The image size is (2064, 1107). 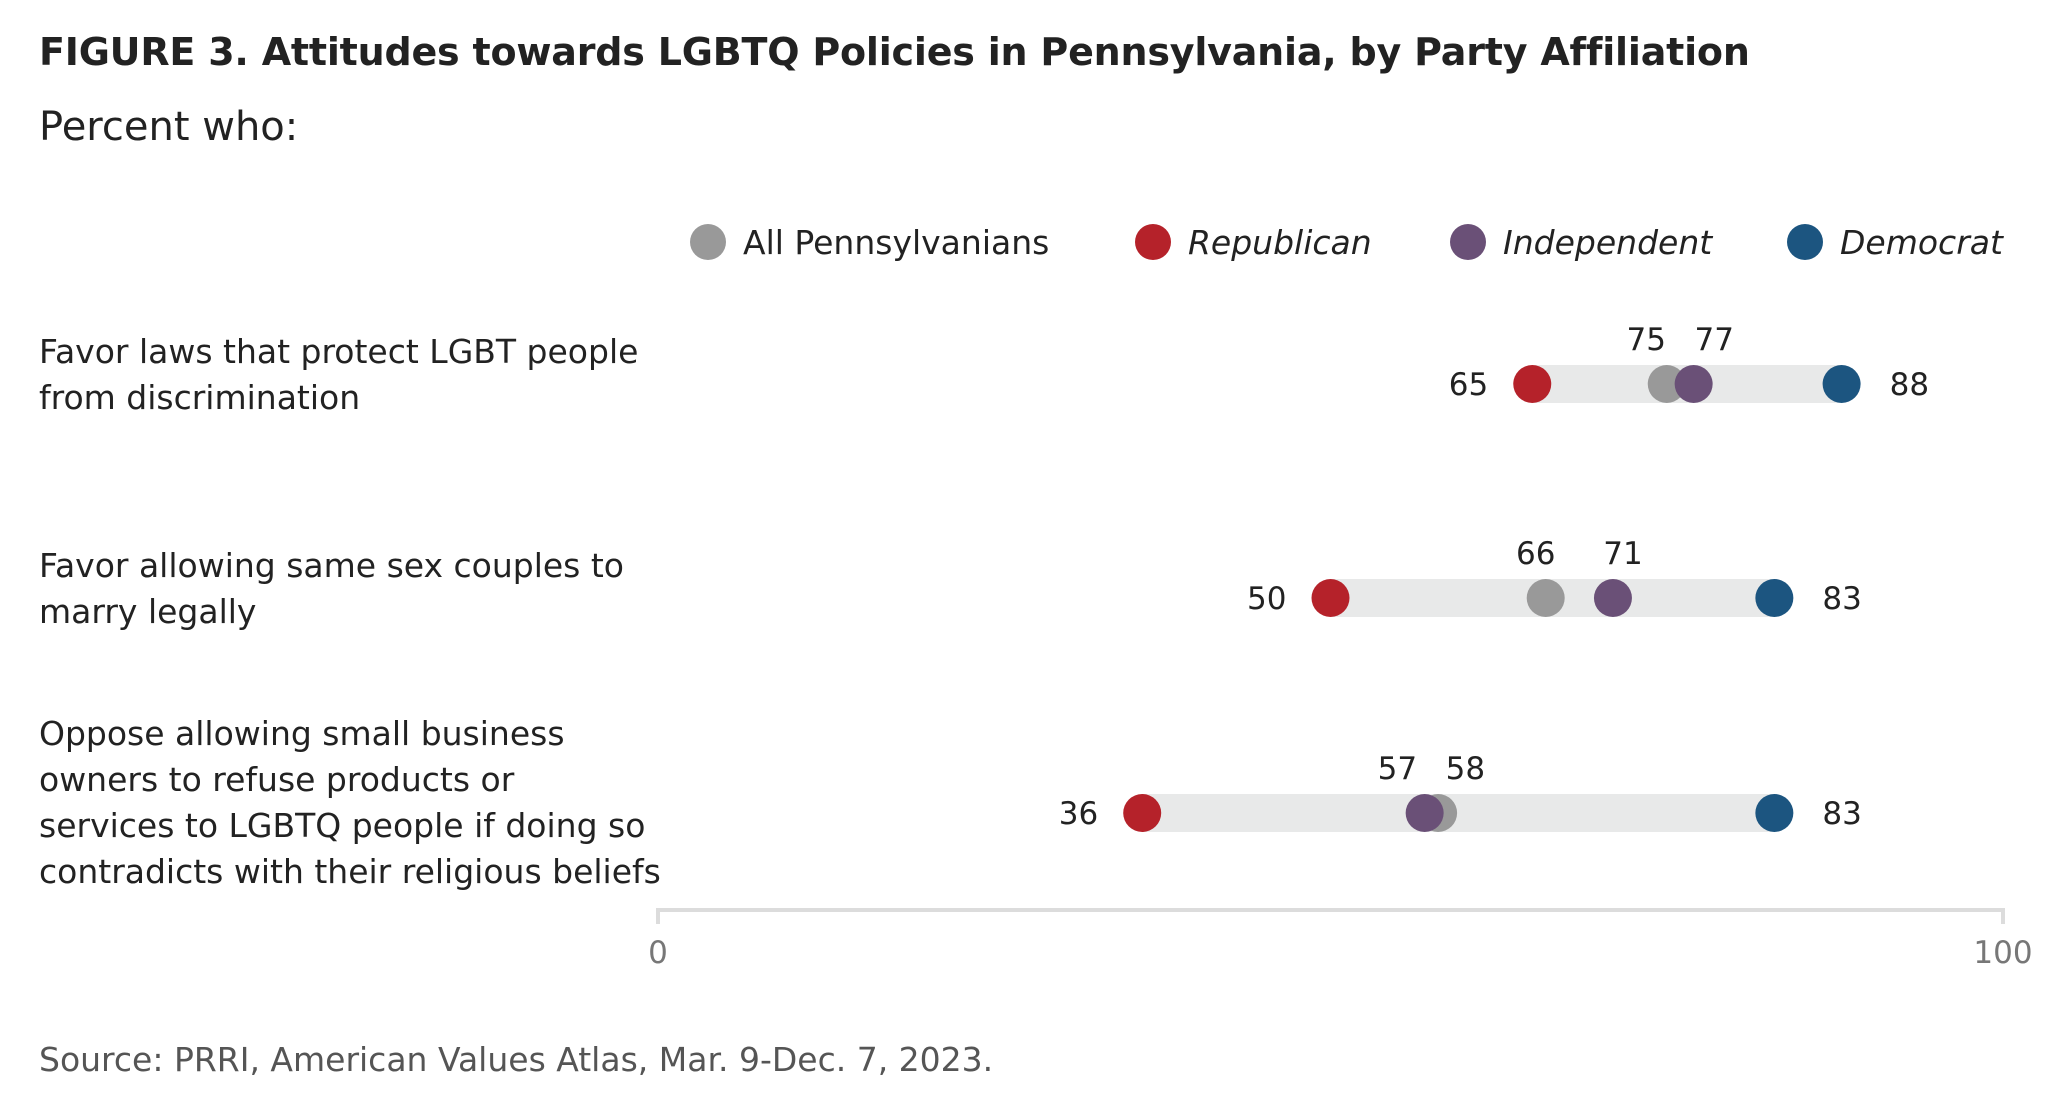 What do you see at coordinates (1280, 242) in the screenshot?
I see `legend-label: Republican` at bounding box center [1280, 242].